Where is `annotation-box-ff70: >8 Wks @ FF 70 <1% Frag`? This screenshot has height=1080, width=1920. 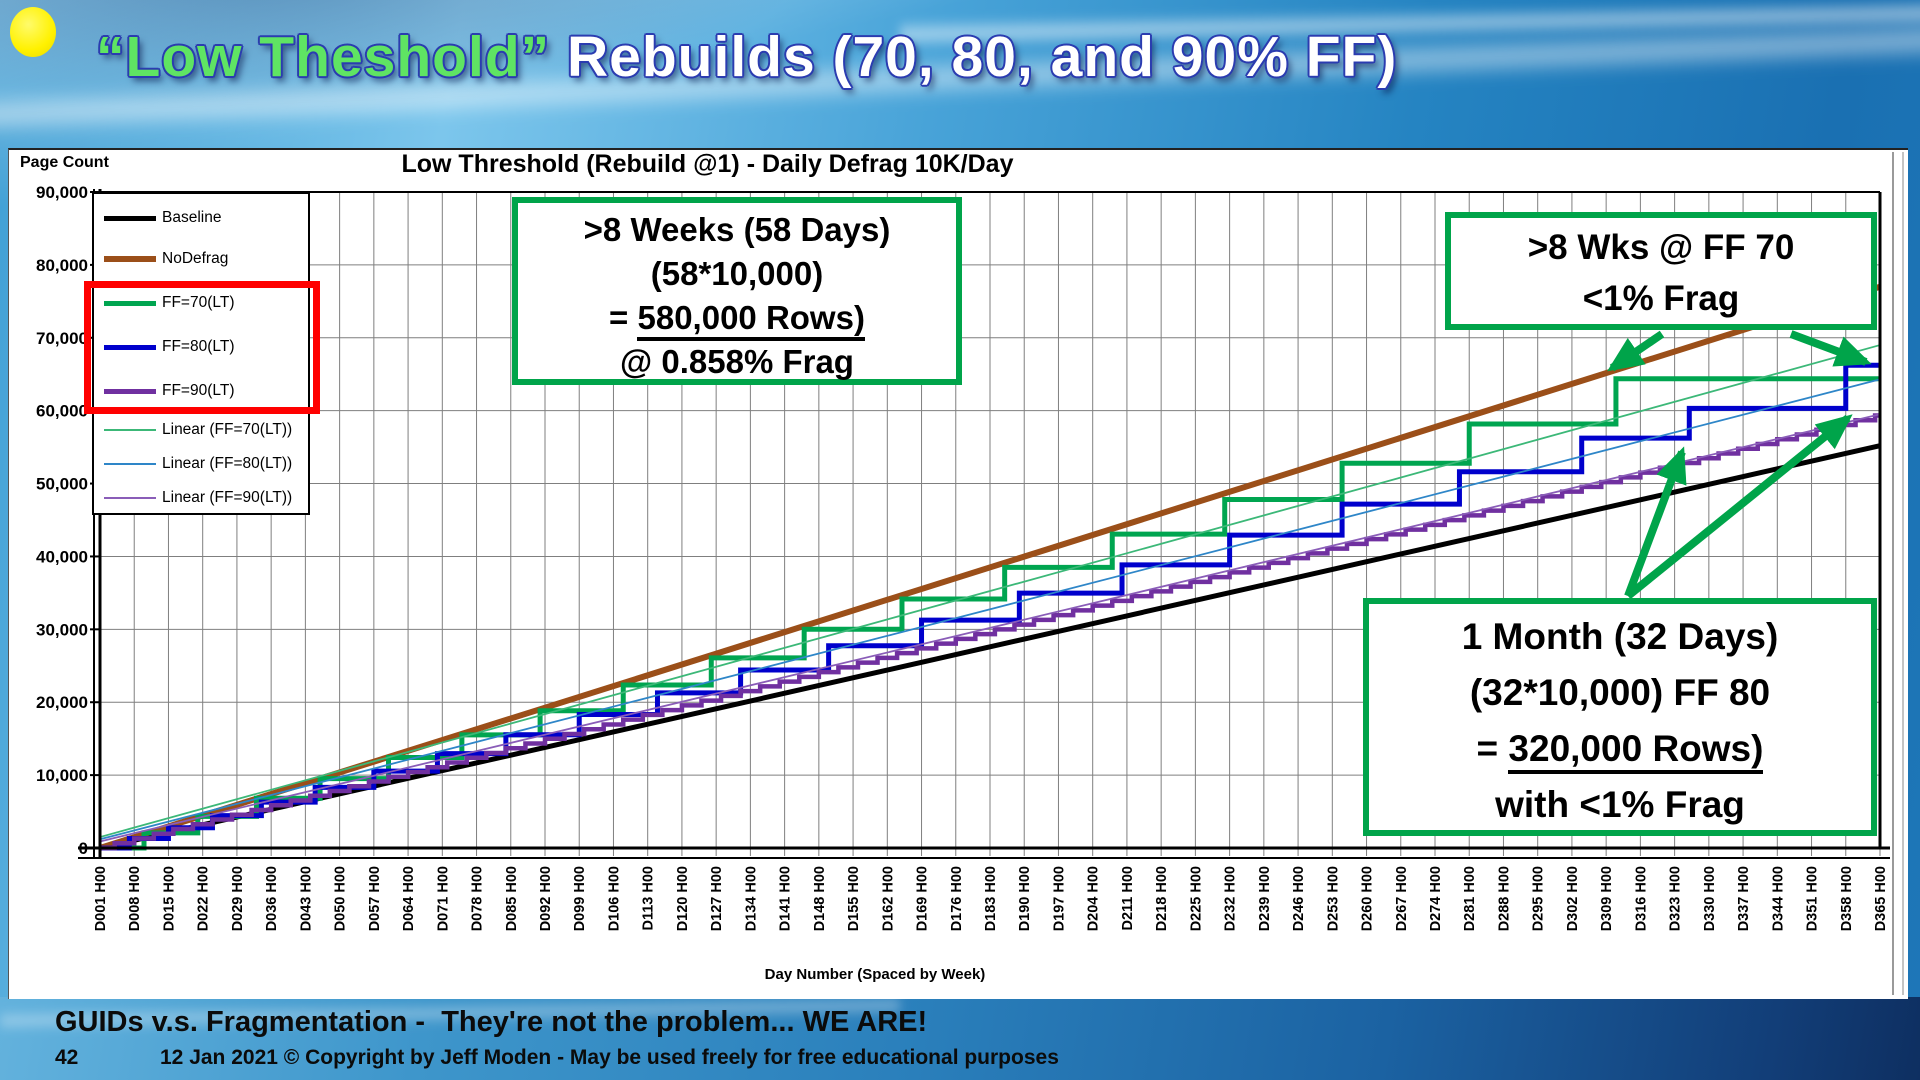
annotation-box-ff70: >8 Wks @ FF 70 <1% Frag is located at coordinates (1661, 271).